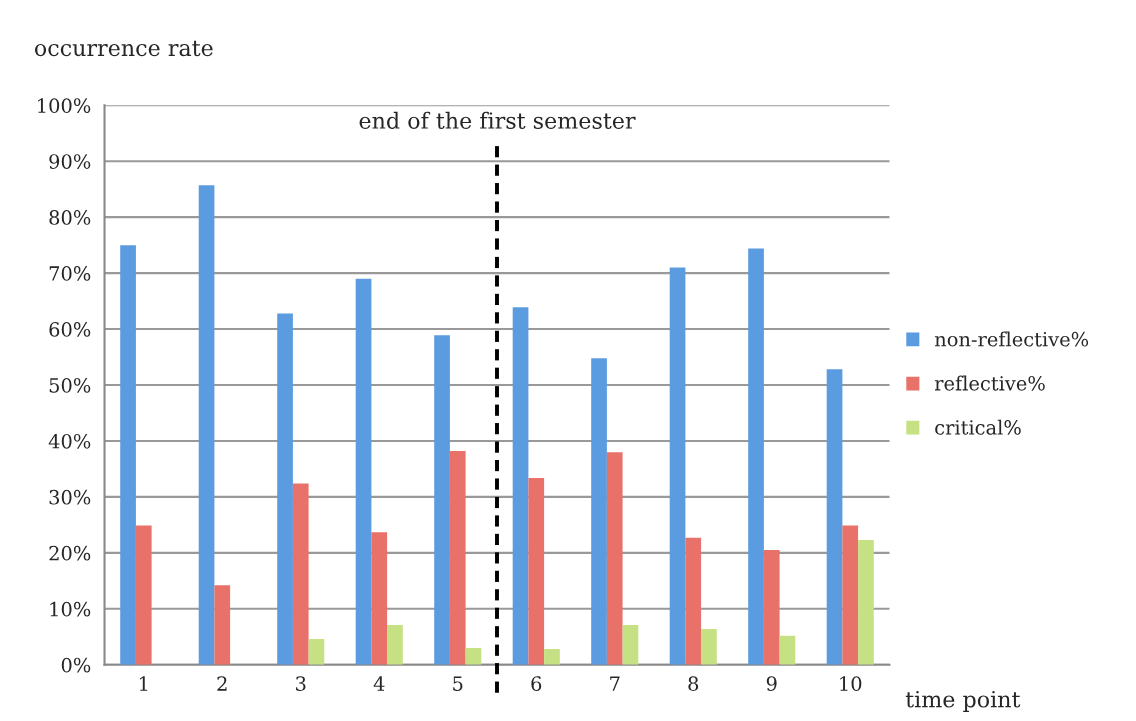 The image size is (1136, 721). I want to click on y-tick-label: 10%, so click(70, 609).